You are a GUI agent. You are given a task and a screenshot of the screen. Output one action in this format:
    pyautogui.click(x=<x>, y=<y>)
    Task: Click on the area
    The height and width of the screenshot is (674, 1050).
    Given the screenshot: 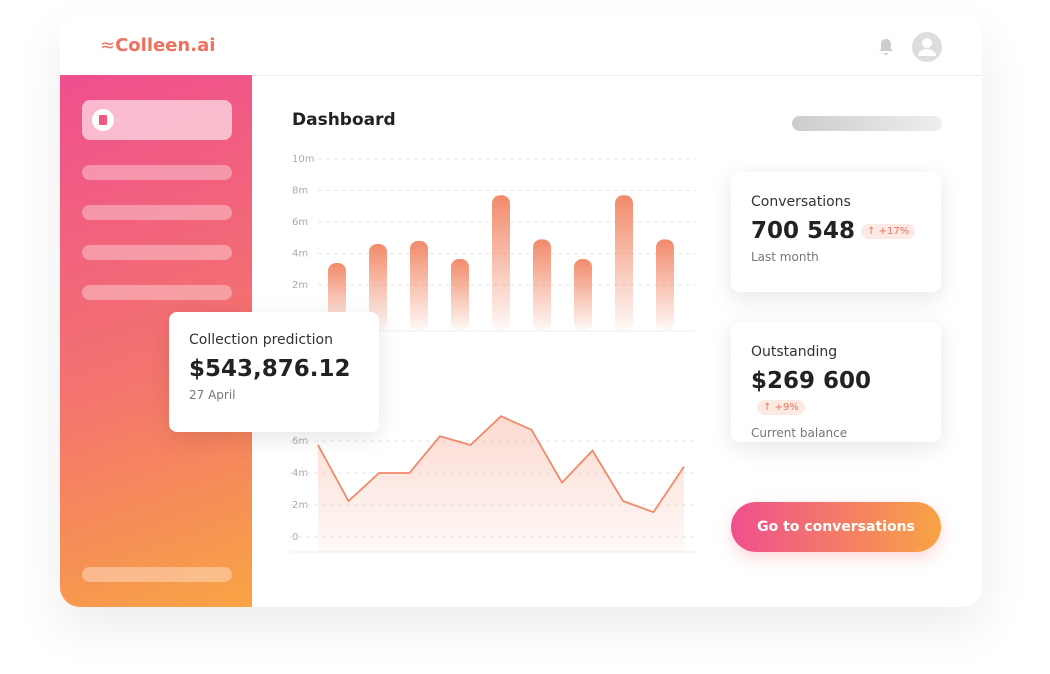 What is the action you would take?
    pyautogui.click(x=501, y=484)
    